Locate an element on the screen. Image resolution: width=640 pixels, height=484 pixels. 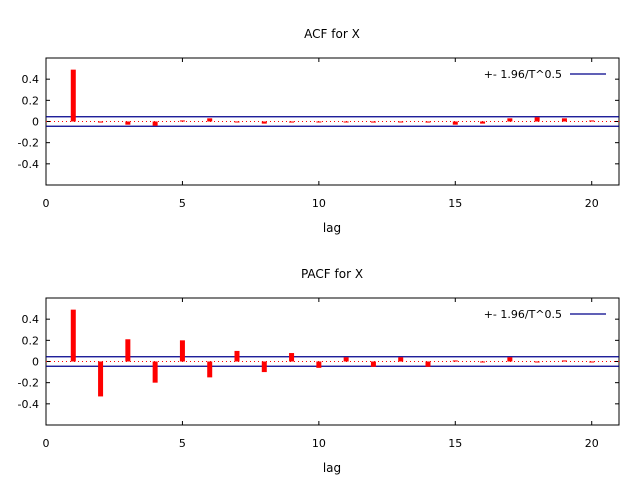
acf-bars is located at coordinates (332, 97).